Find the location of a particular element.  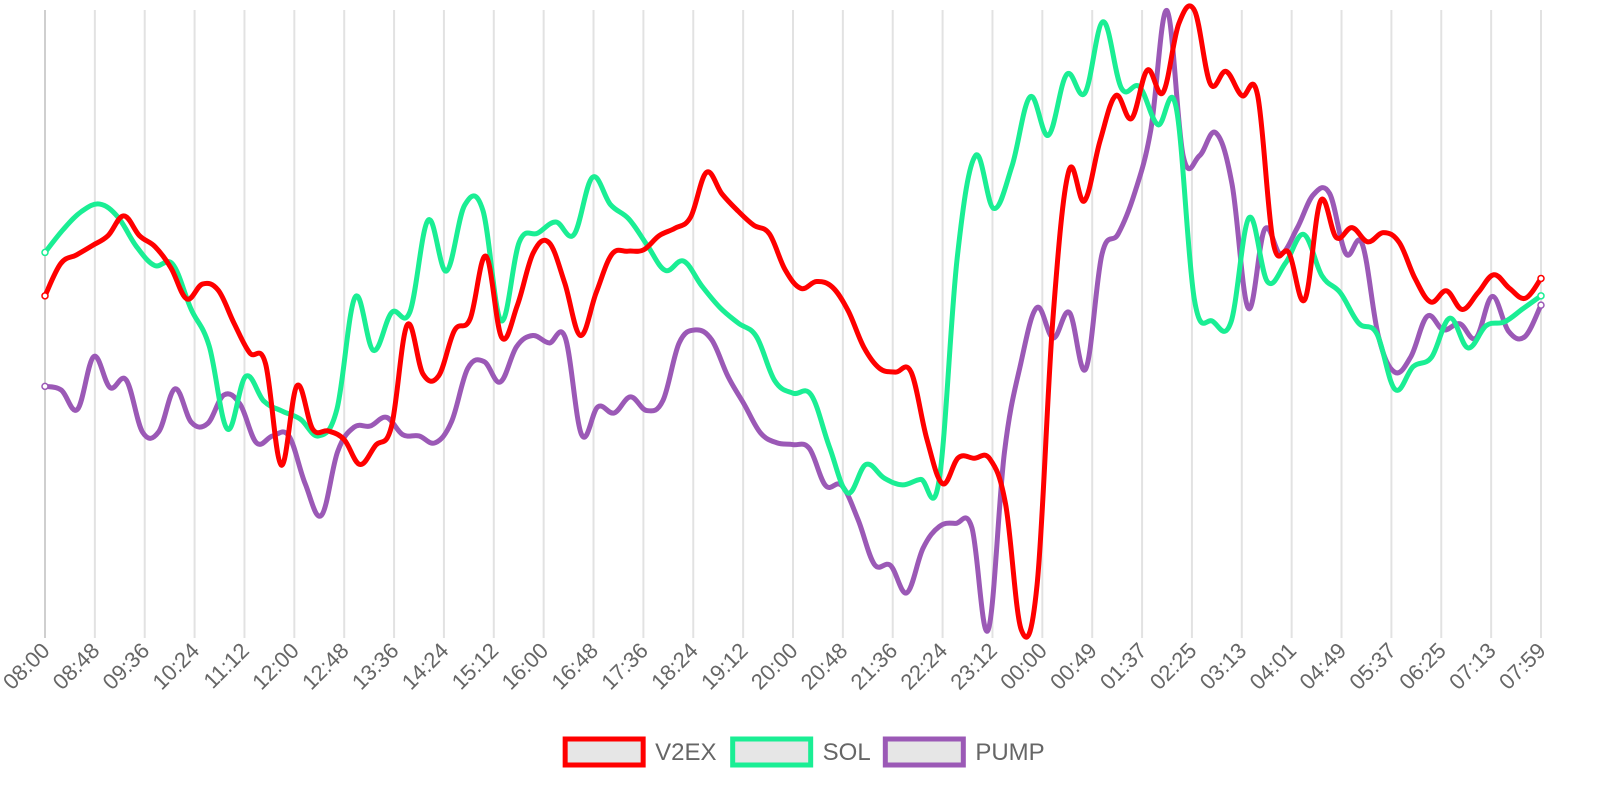

x-tick-label: 04:01 is located at coordinates (1273, 666).